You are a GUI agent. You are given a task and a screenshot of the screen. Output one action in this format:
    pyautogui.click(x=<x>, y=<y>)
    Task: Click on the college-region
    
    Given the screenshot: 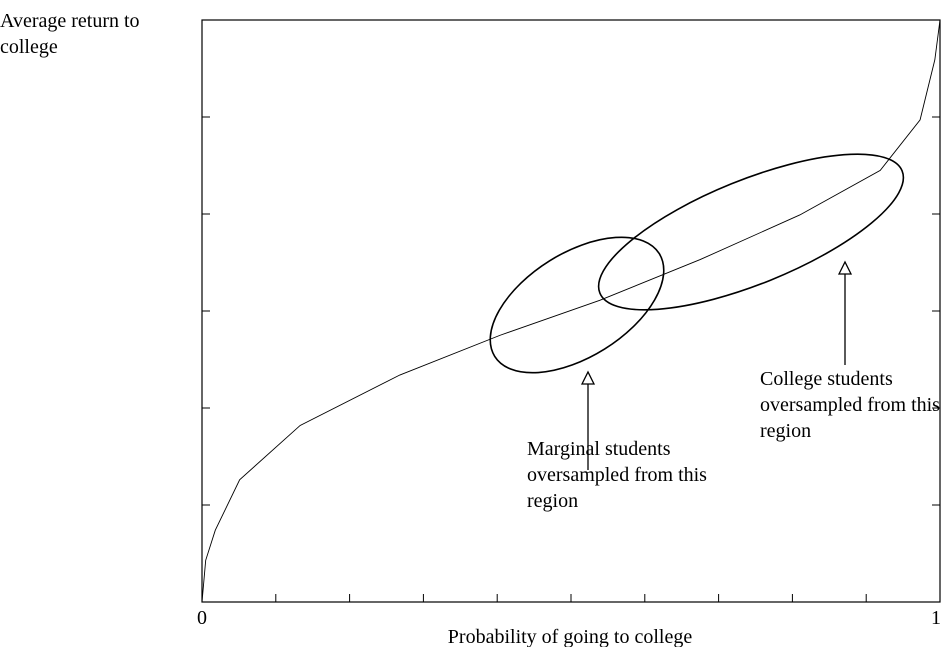 What is the action you would take?
    pyautogui.click(x=751, y=232)
    